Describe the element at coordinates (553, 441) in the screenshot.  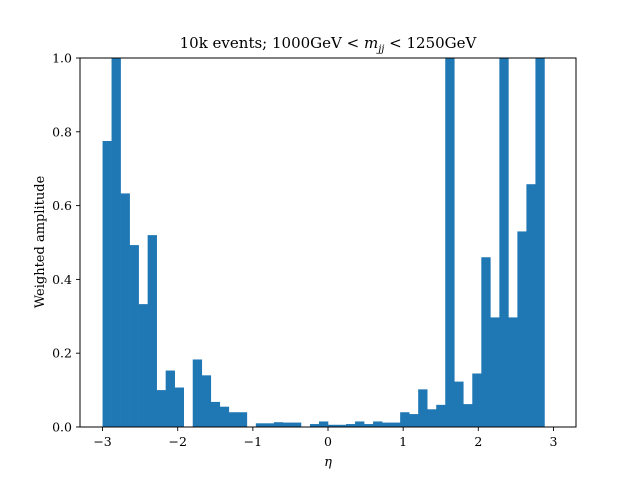
I see `x-tick-label: 3` at that location.